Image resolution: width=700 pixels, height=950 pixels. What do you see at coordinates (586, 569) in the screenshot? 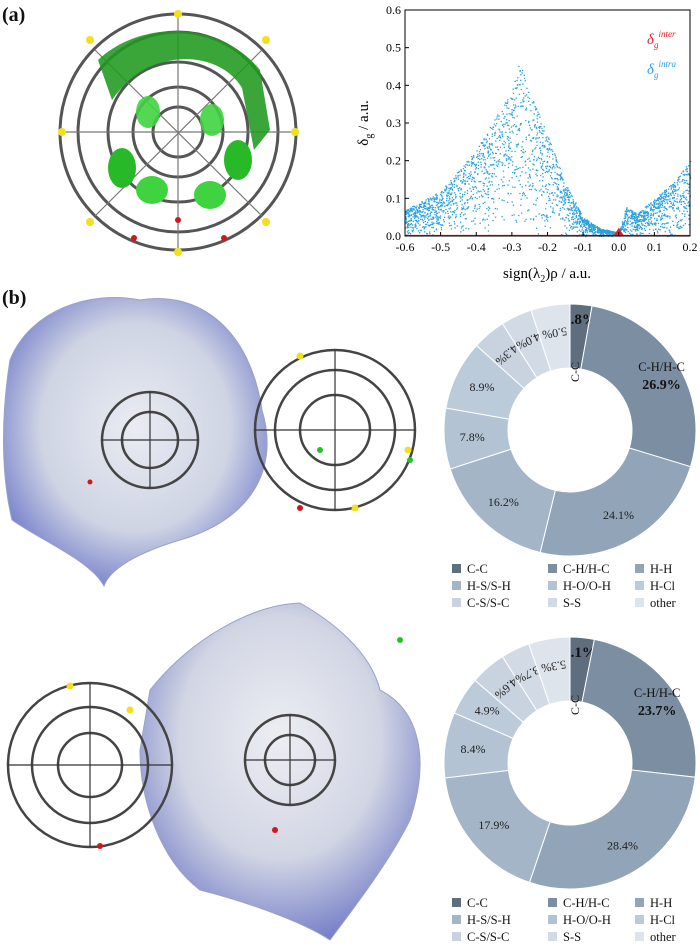
I see `legend-label: C-H/H-C` at bounding box center [586, 569].